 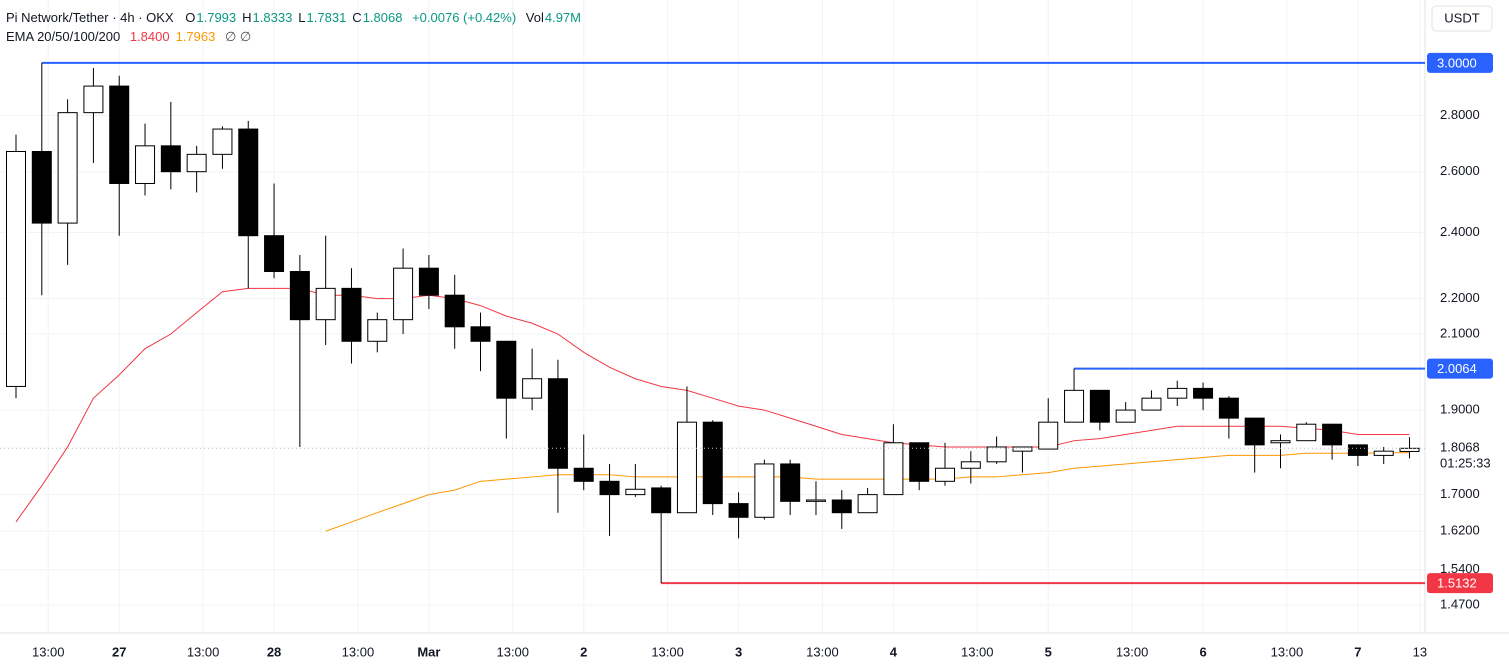 I want to click on x-tick-label: 27, so click(x=119, y=651).